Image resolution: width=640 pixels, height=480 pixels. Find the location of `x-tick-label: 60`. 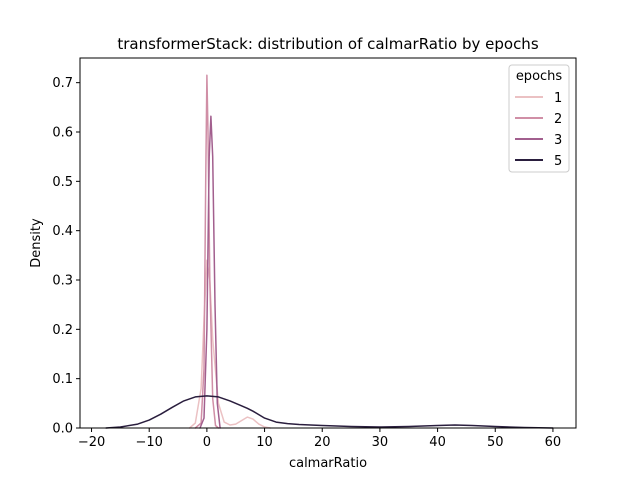

x-tick-label: 60 is located at coordinates (553, 442).